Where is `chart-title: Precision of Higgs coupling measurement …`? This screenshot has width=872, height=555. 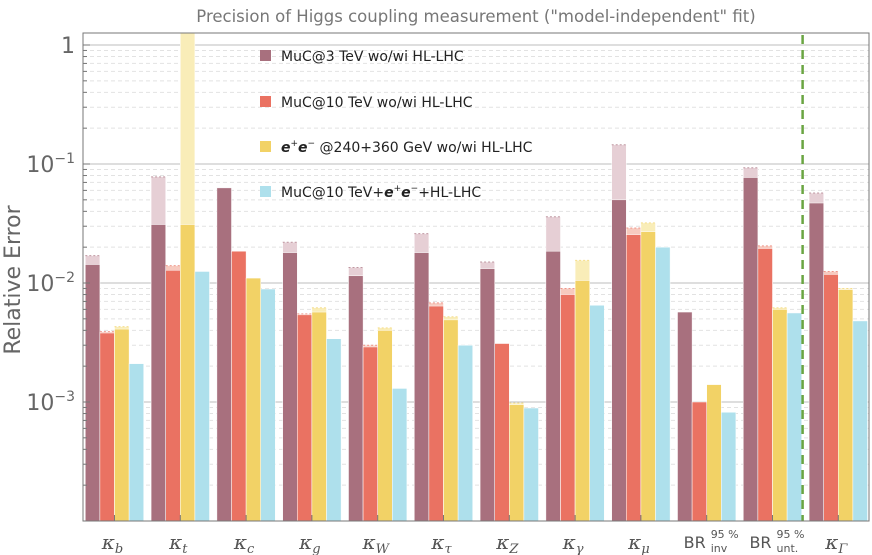 chart-title: Precision of Higgs coupling measurement … is located at coordinates (475, 16).